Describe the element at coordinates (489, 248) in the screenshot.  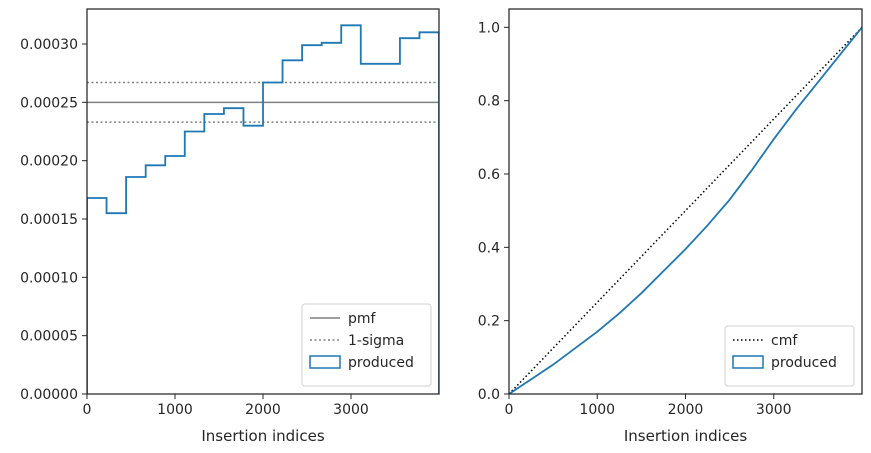
I see `y-tick-label: 0.4` at that location.